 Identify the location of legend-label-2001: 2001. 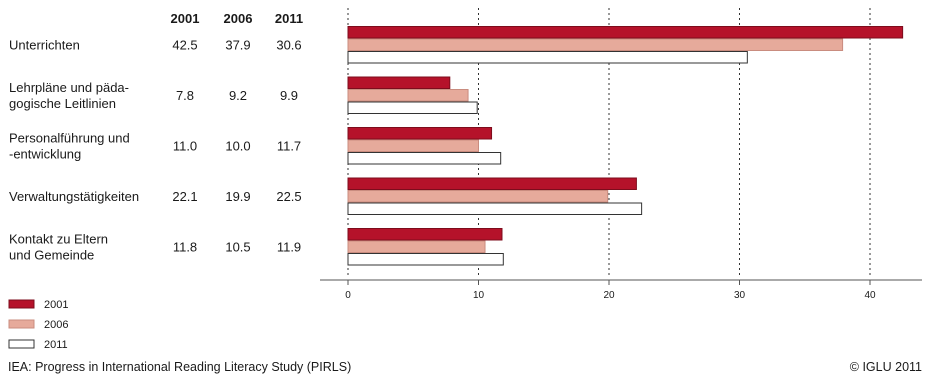
(56, 305).